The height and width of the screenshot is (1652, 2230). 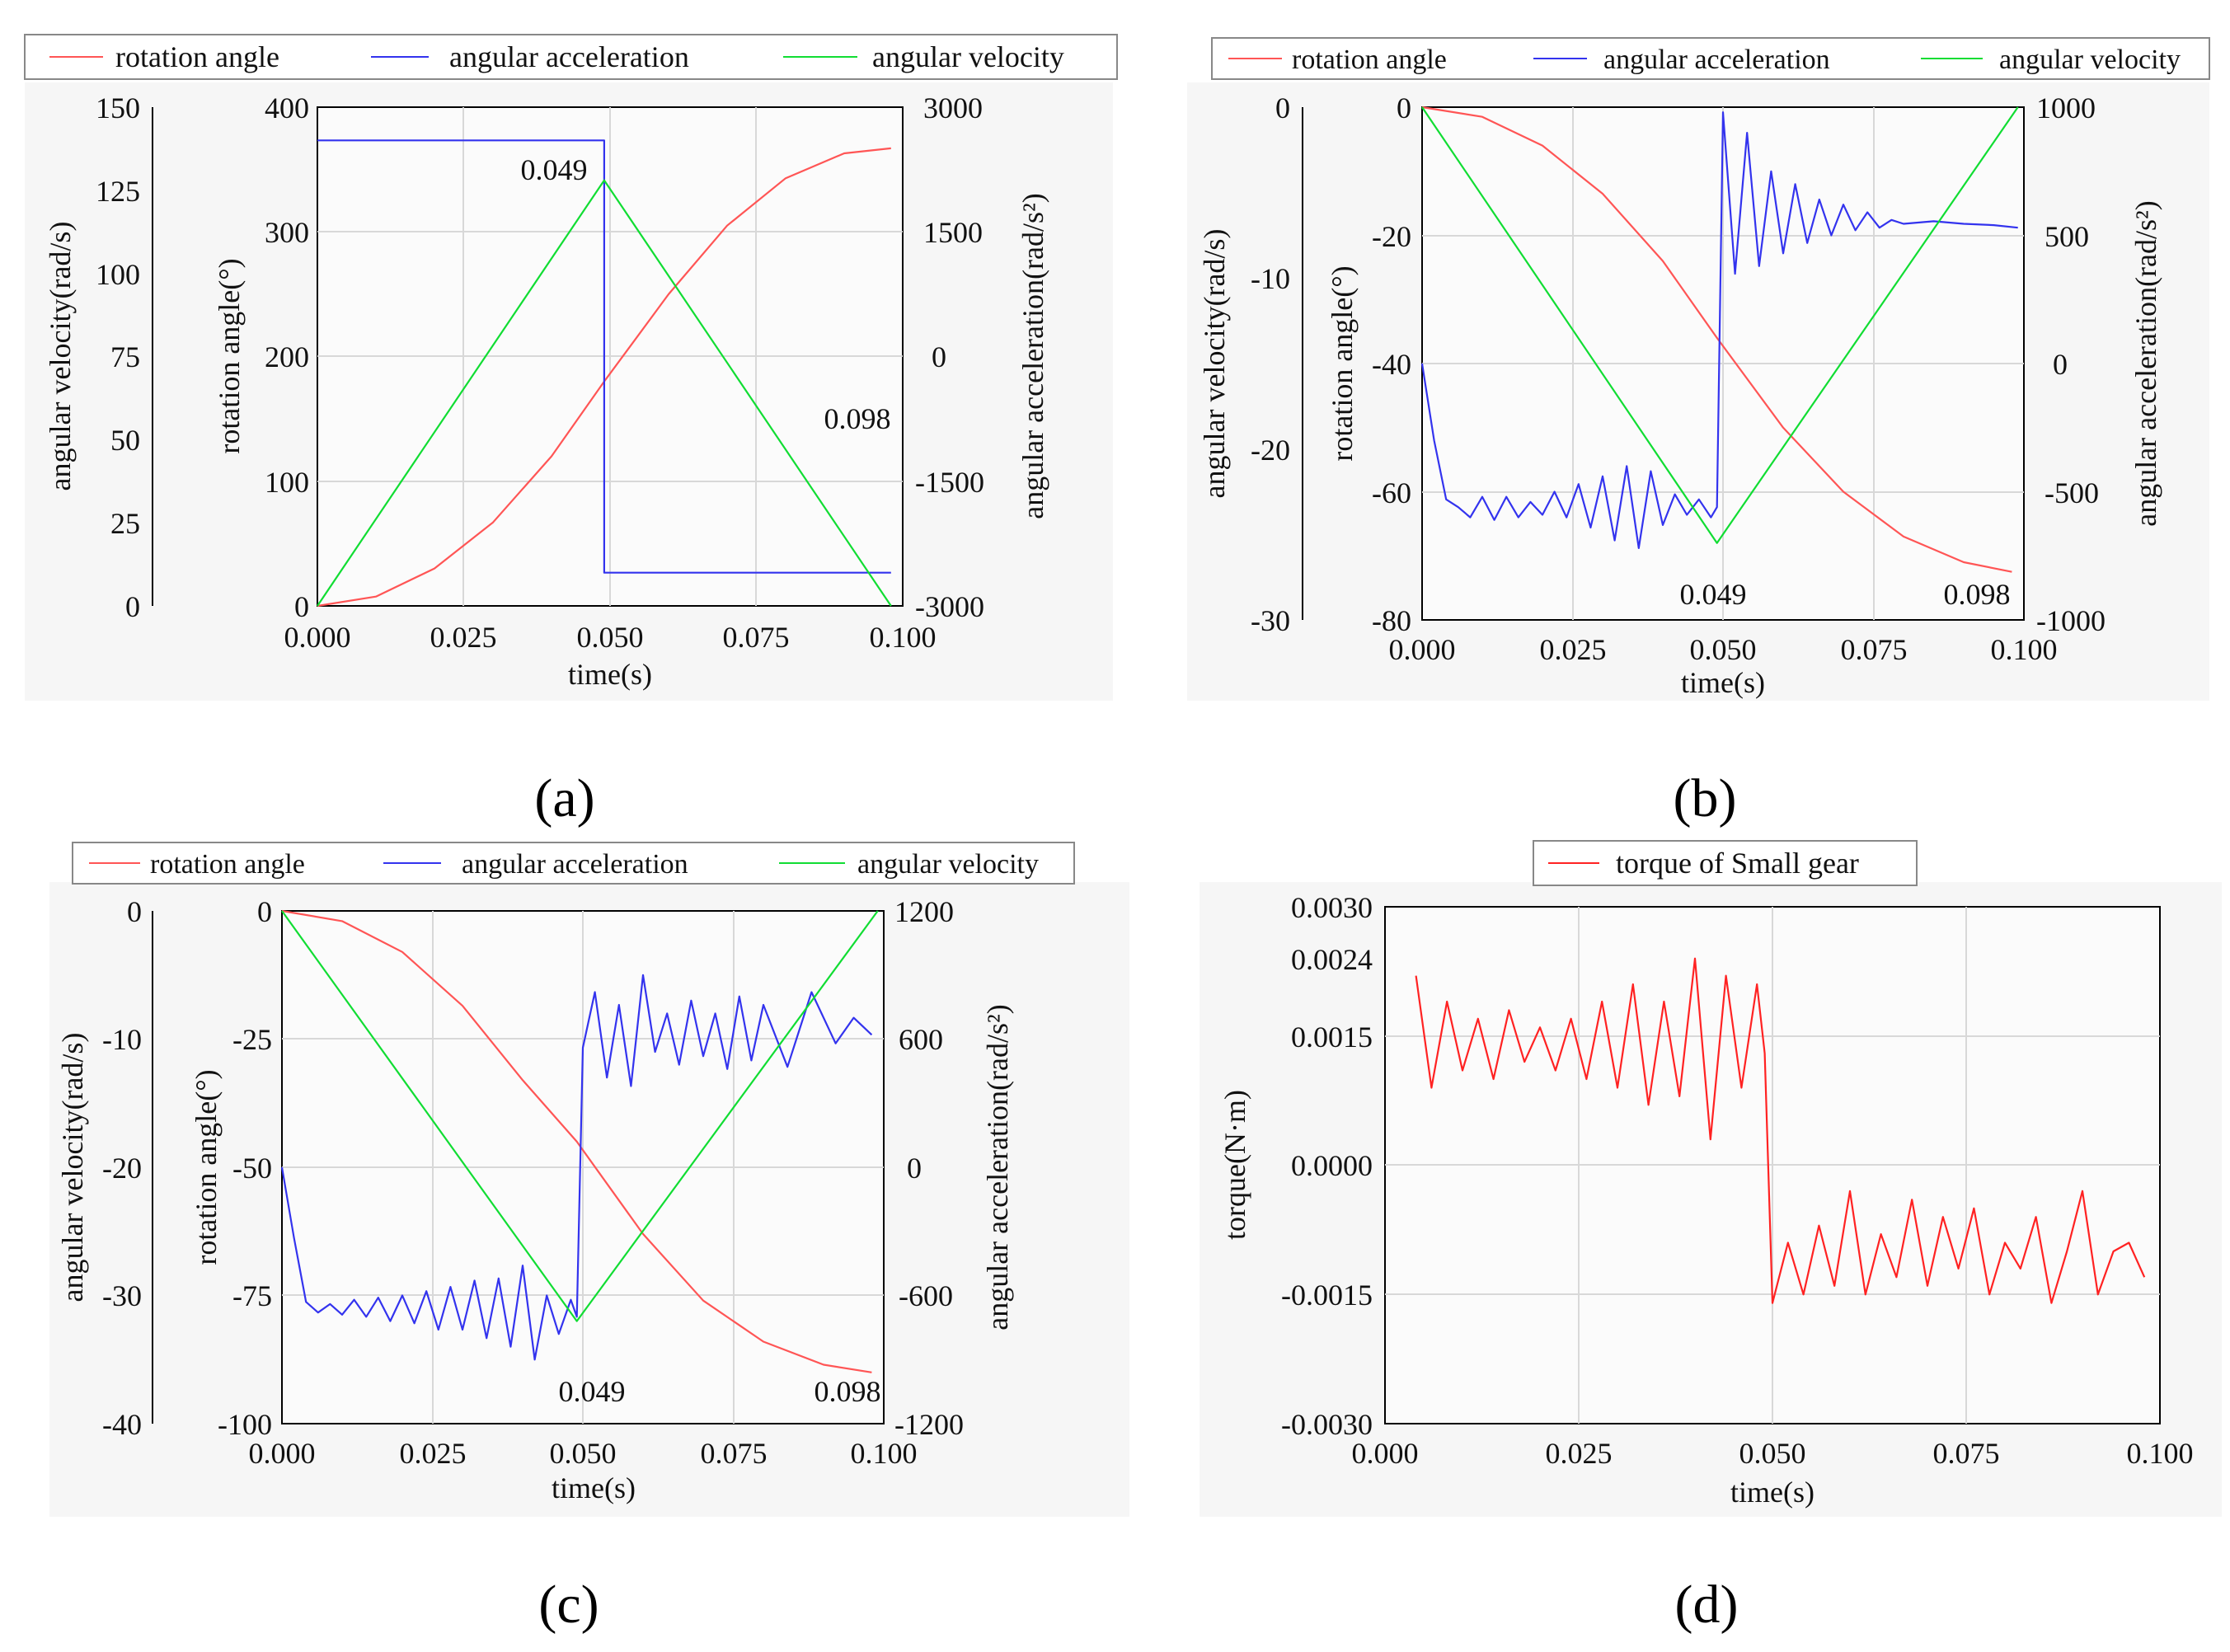 I want to click on panel-a-accel-ticks: -3000 -1500 0 1500 3000, so click(x=949, y=358).